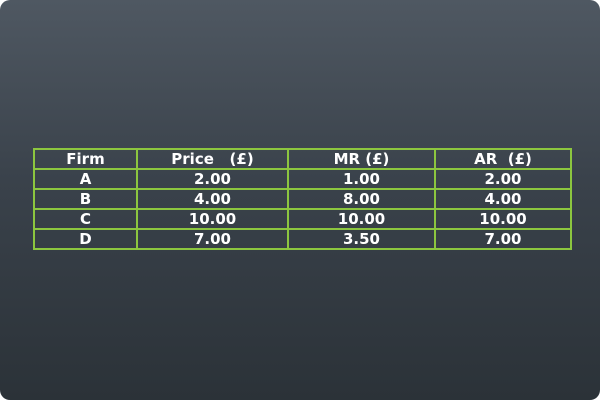 The image size is (600, 400). I want to click on header-mr: MR (£), so click(361, 159).